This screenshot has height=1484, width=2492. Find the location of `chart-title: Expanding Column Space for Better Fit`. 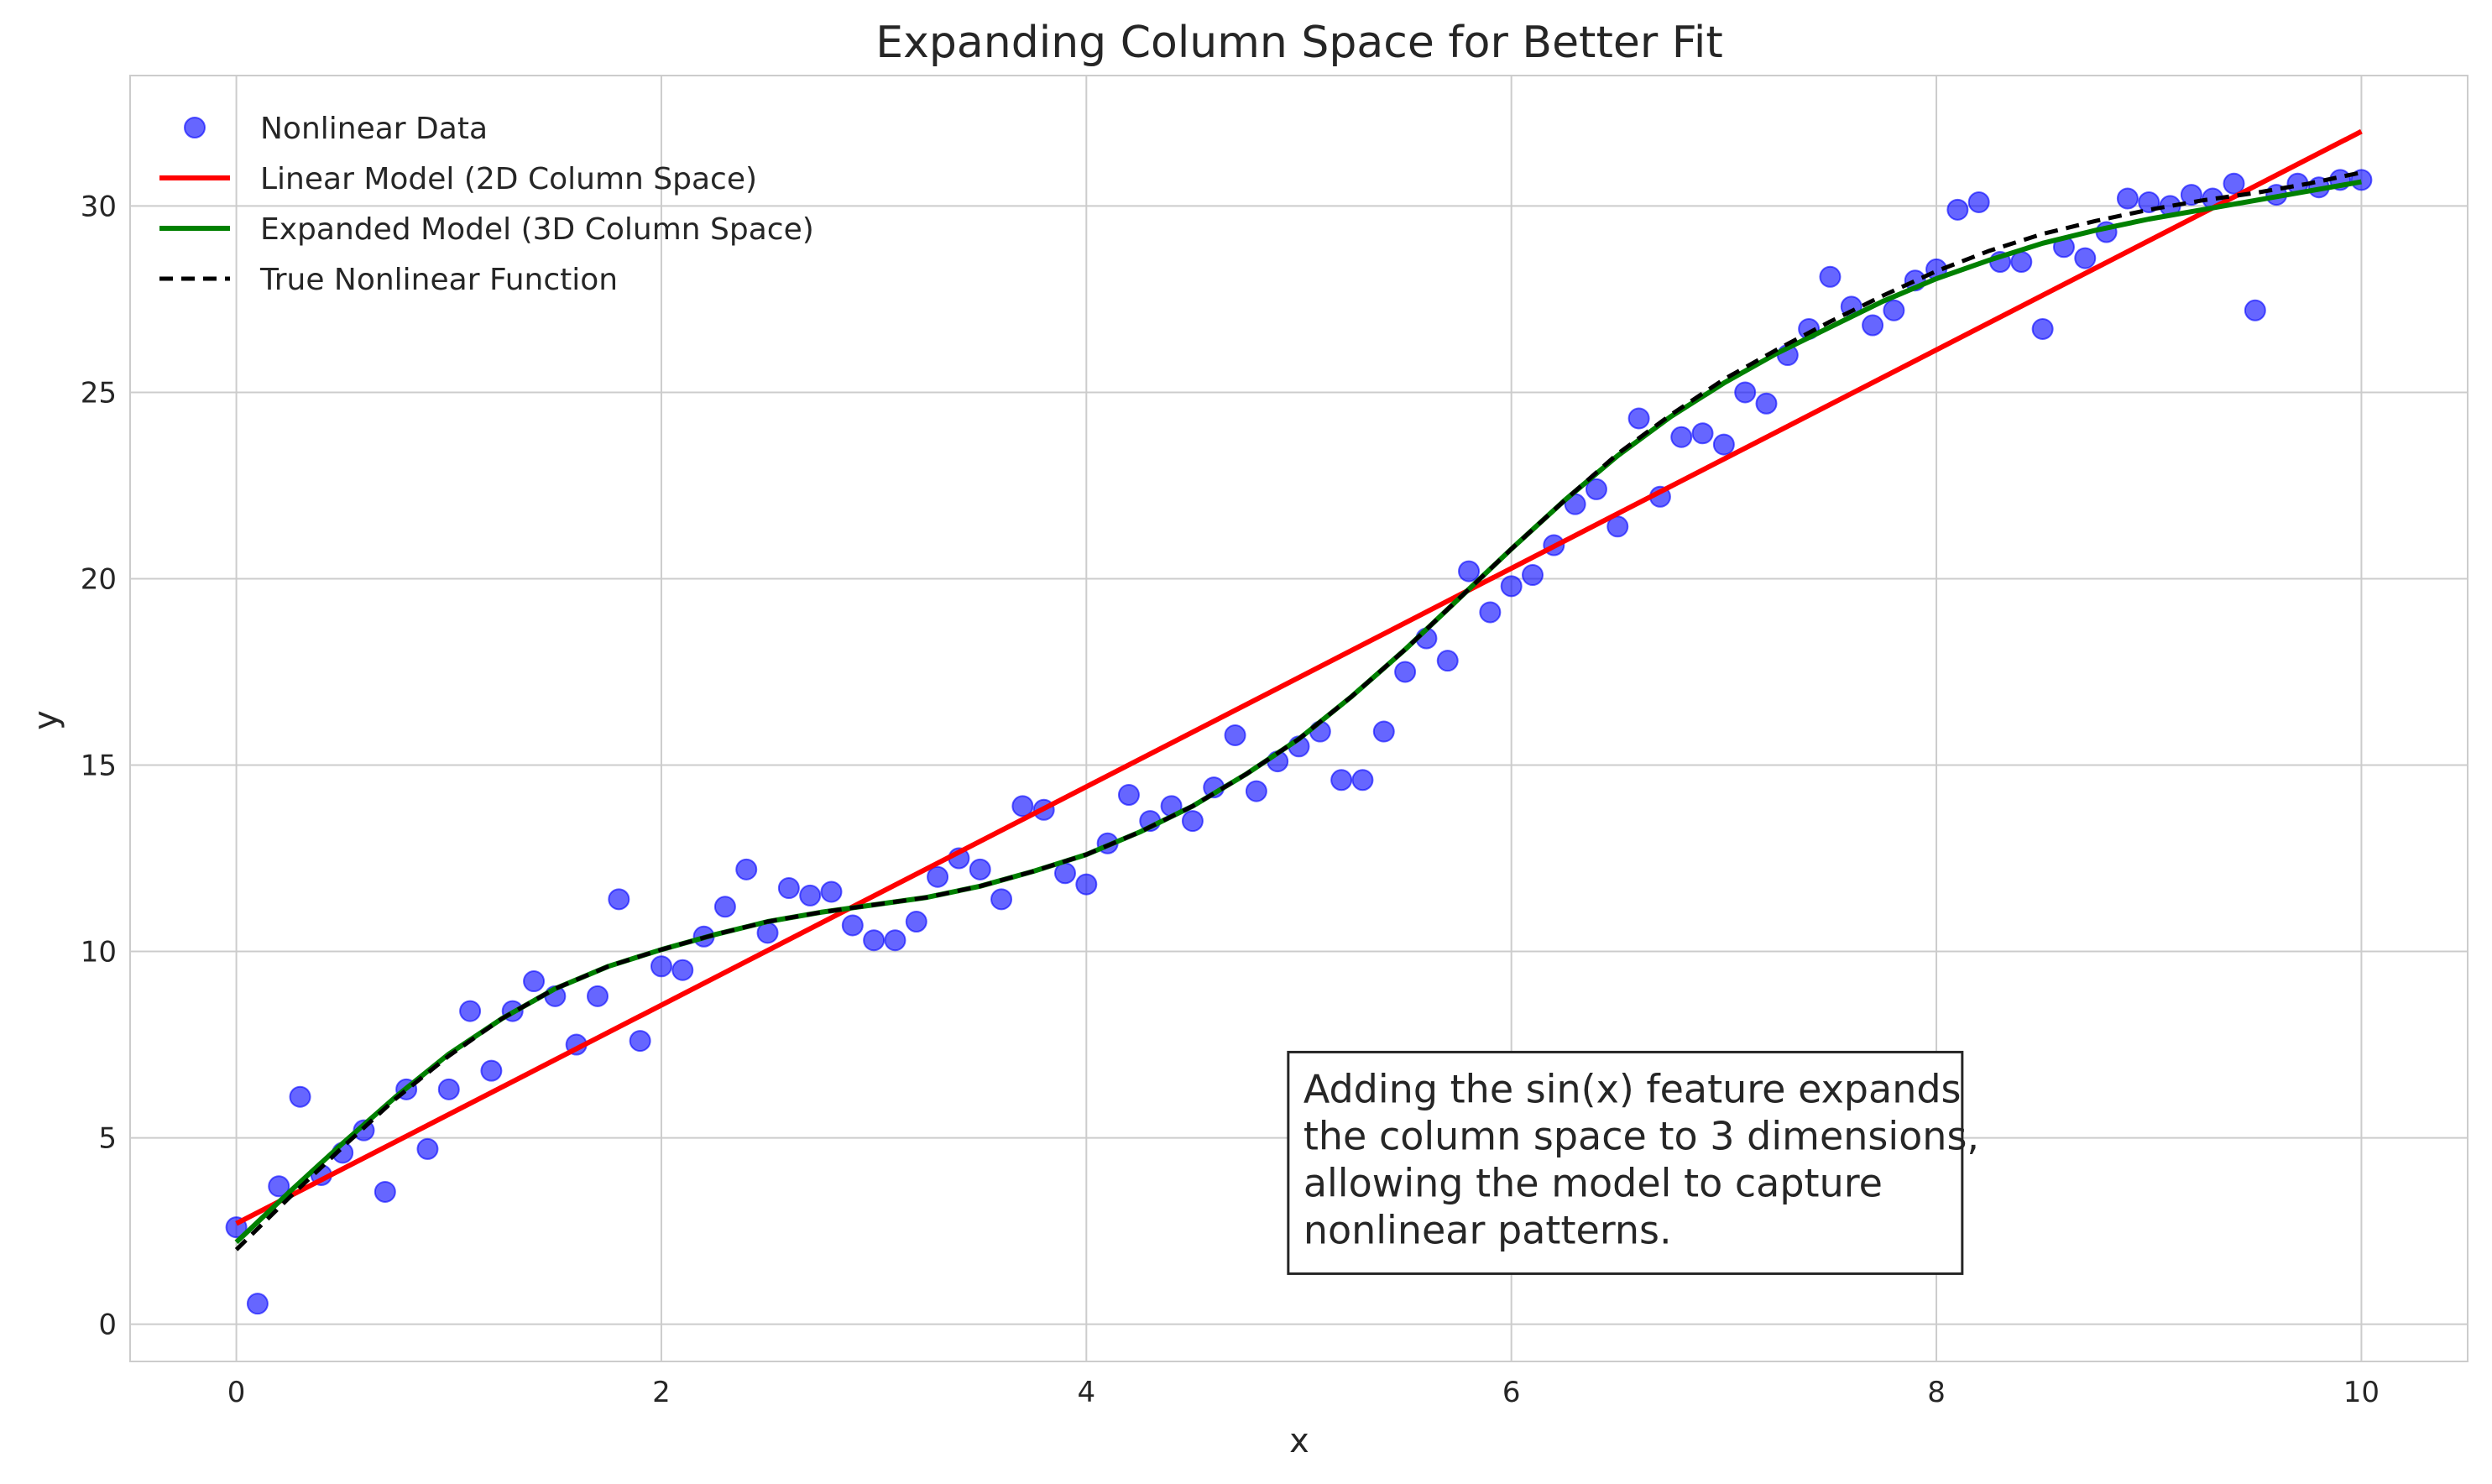

chart-title: Expanding Column Space for Better Fit is located at coordinates (1298, 43).